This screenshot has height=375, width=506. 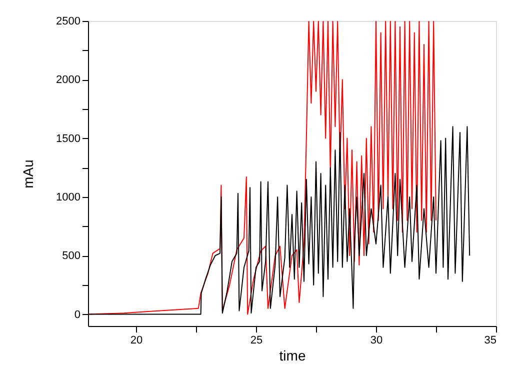 I want to click on y-tick-label: 2500, so click(x=68, y=22).